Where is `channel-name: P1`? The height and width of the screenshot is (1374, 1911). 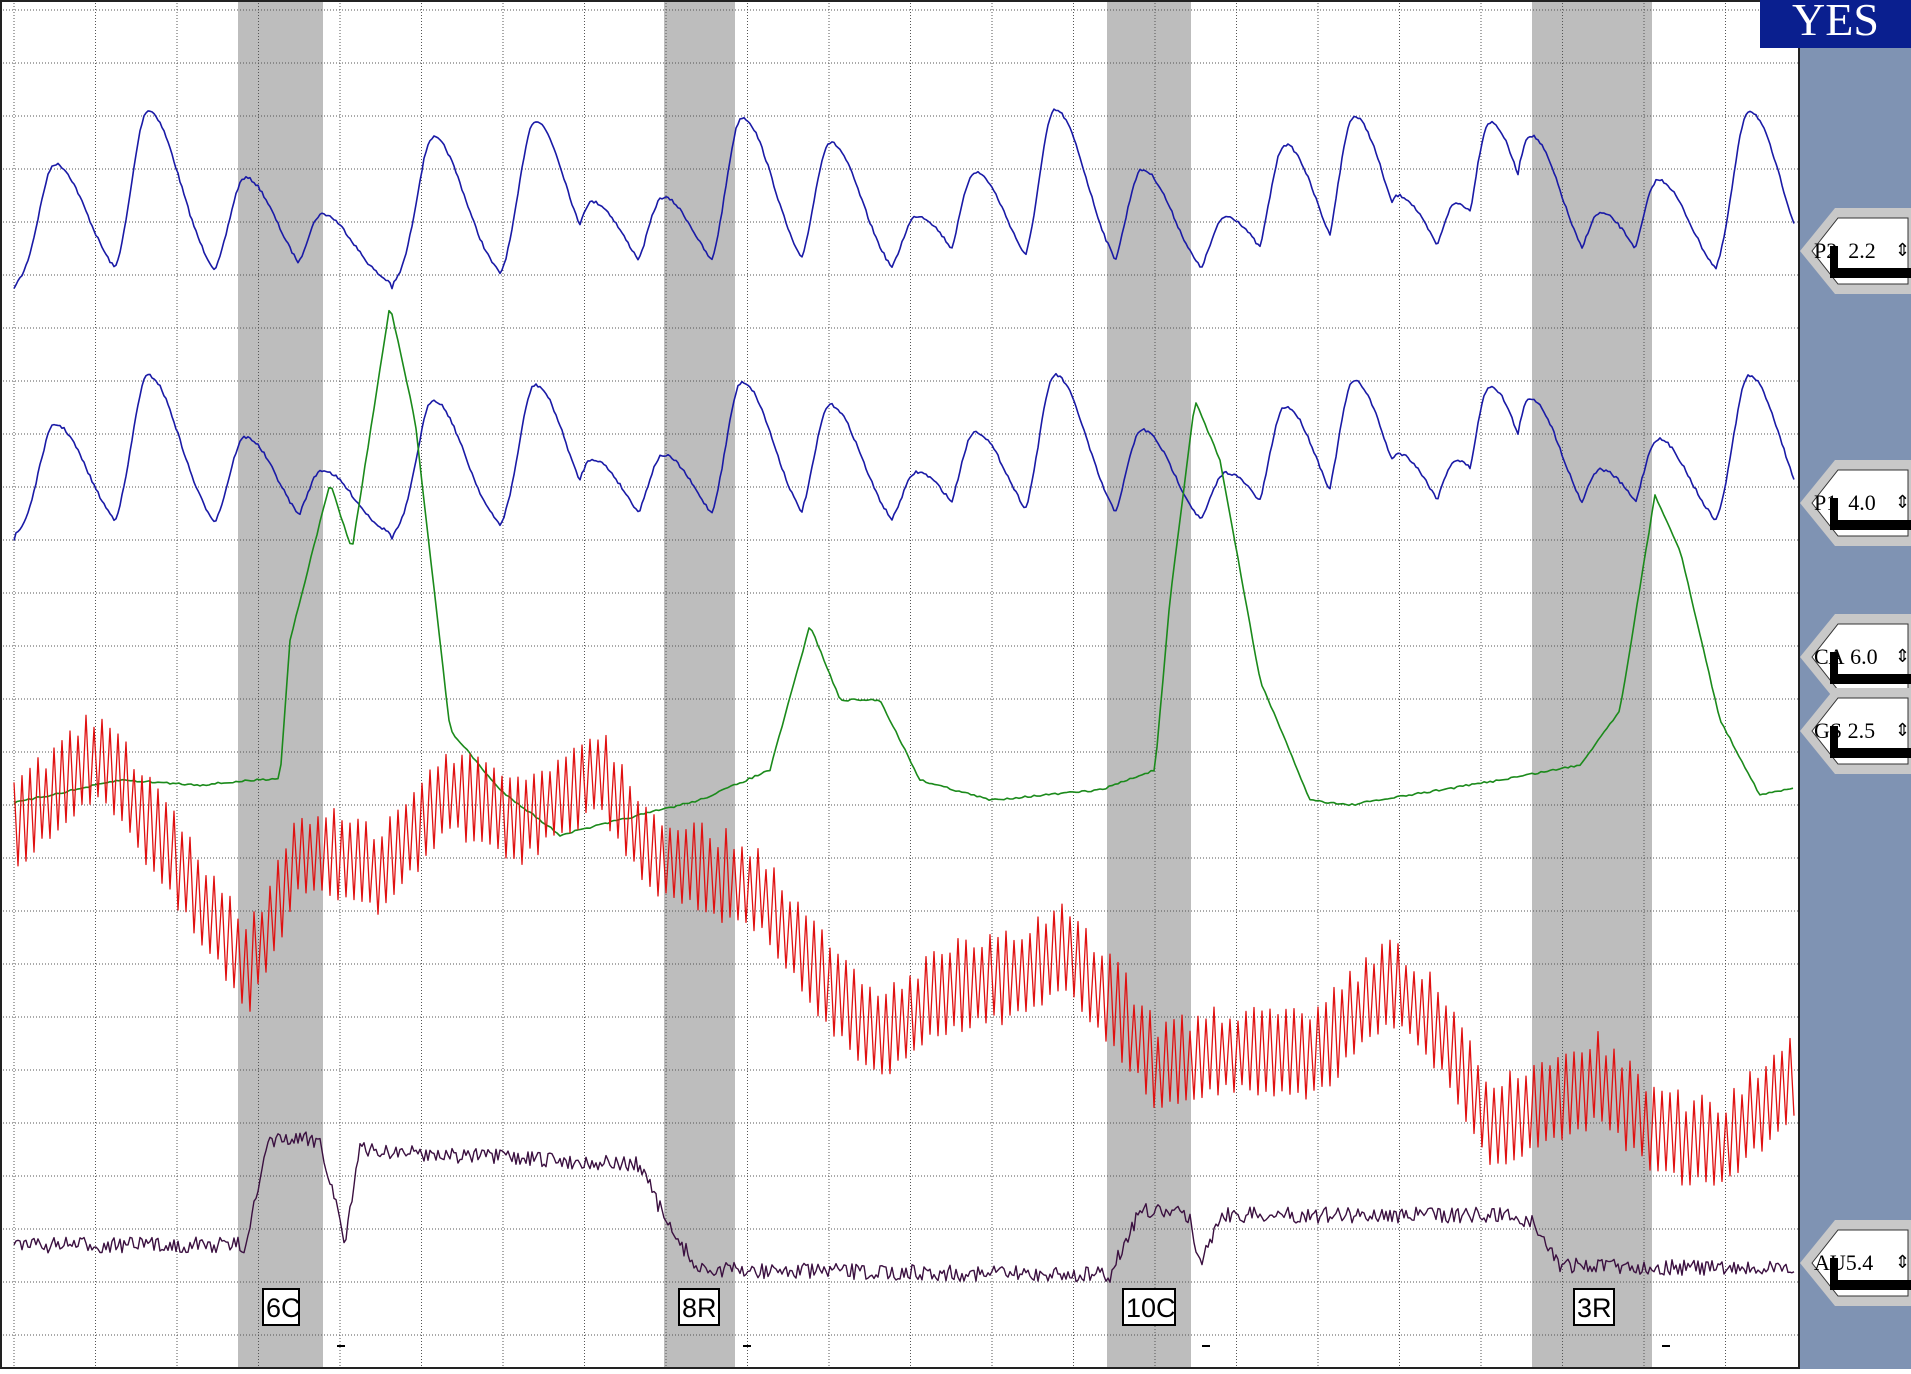 channel-name: P1 is located at coordinates (1826, 502).